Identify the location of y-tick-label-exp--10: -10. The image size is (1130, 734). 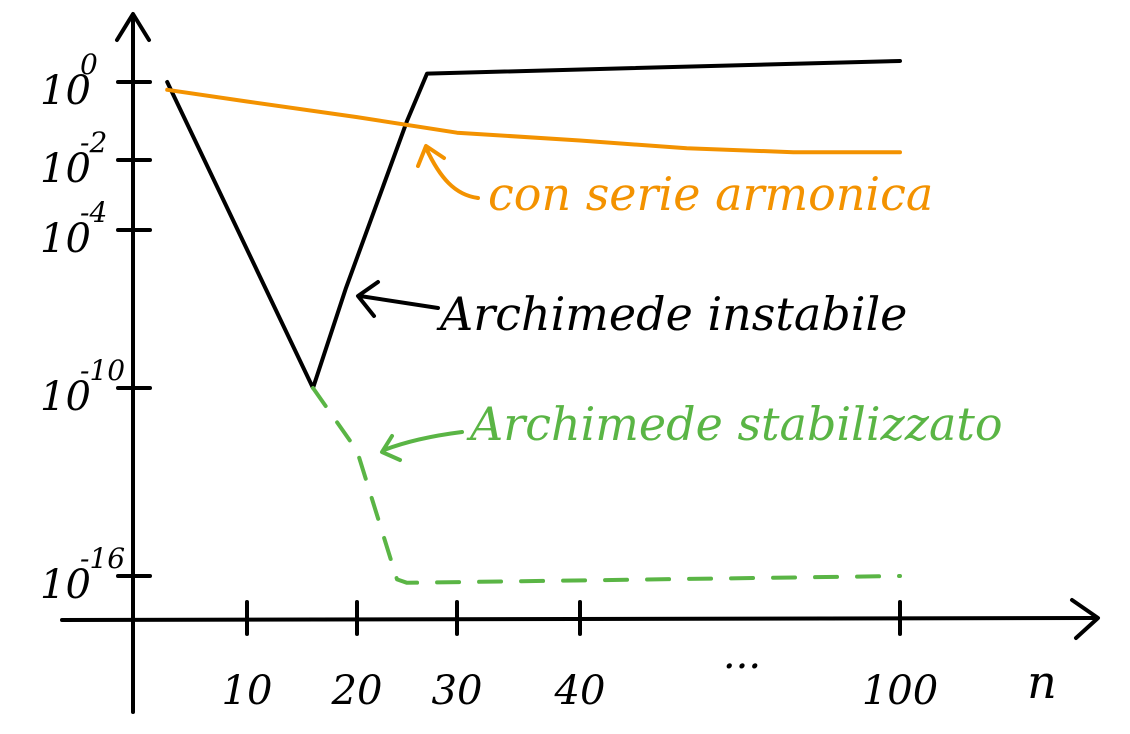
(102, 370).